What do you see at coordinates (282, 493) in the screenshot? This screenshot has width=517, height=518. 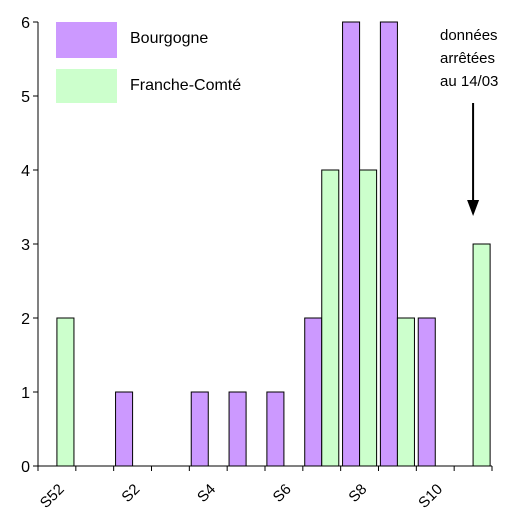 I see `x-tick-label-s6: S6` at bounding box center [282, 493].